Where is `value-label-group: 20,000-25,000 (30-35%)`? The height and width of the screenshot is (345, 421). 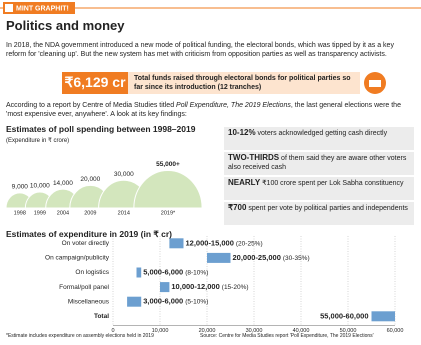
value-label-group: 20,000-25,000 (30-35%) is located at coordinates (271, 257).